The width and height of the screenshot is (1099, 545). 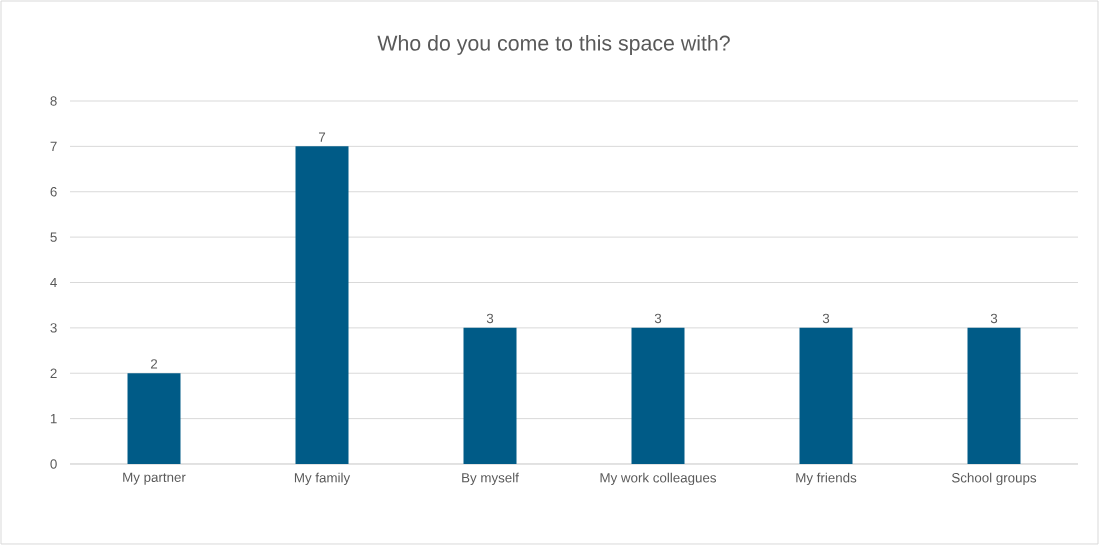 What do you see at coordinates (490, 479) in the screenshot?
I see `x-tick-label: By myself` at bounding box center [490, 479].